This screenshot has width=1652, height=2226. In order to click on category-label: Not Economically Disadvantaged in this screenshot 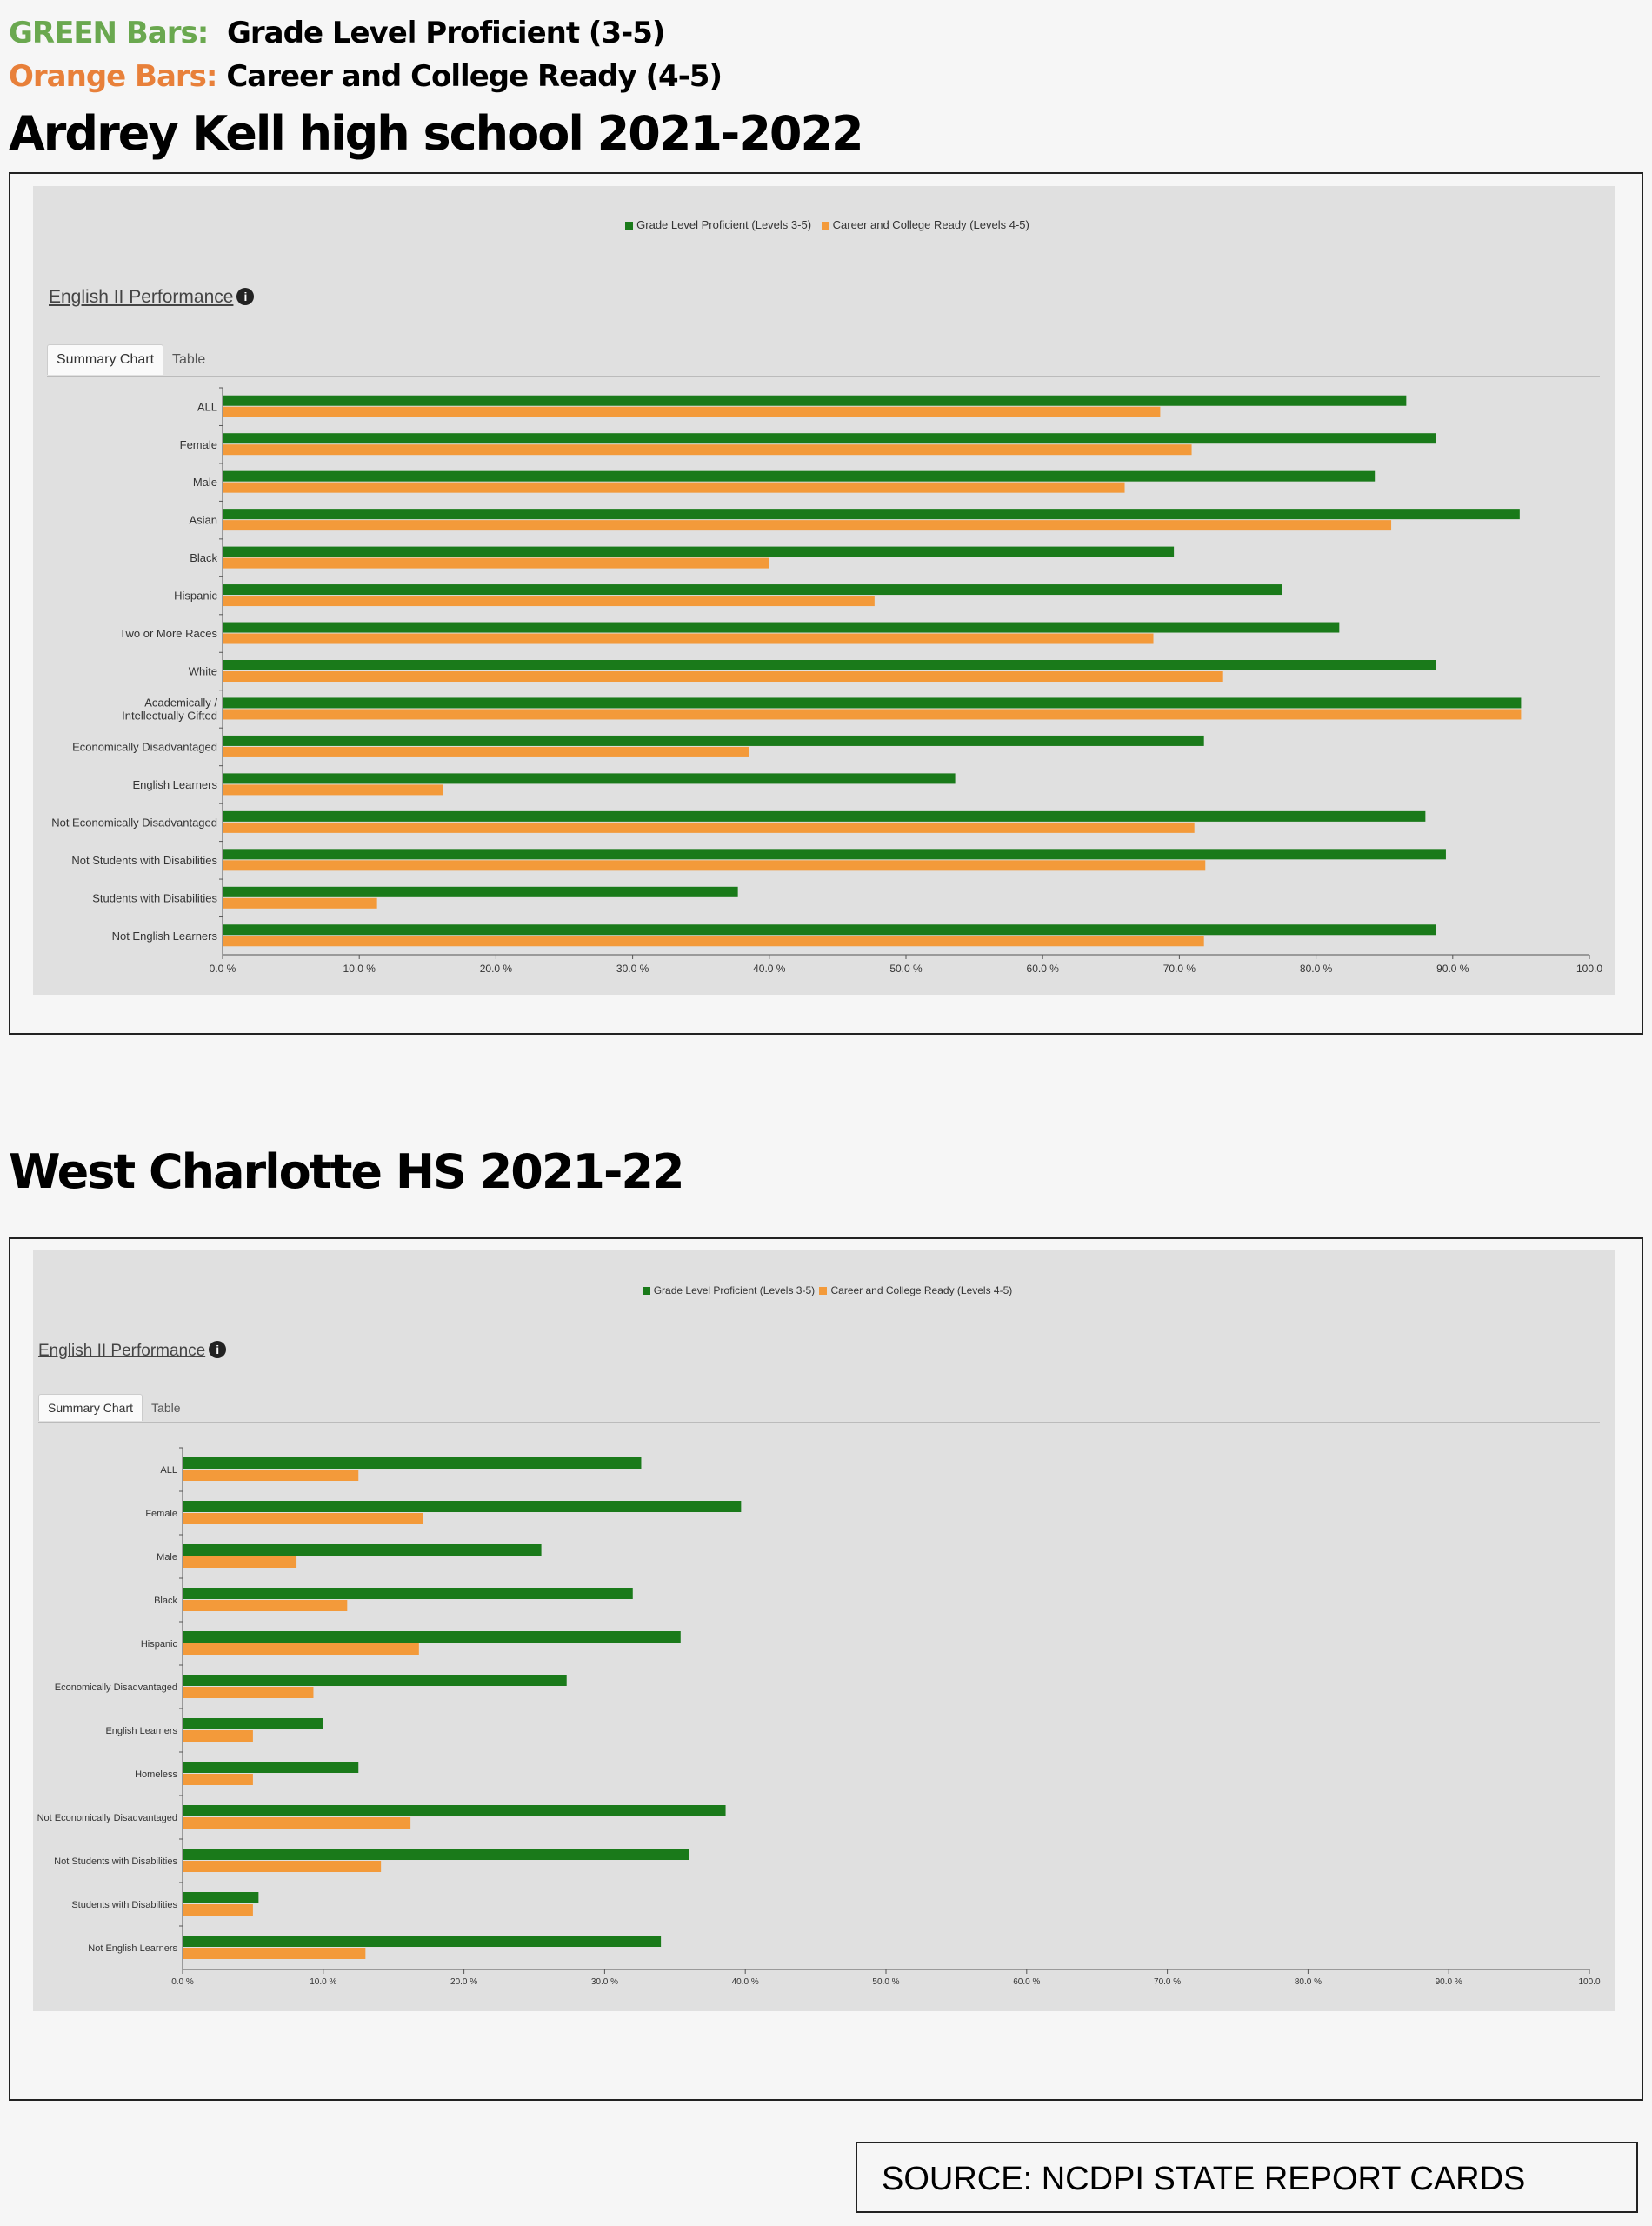, I will do `click(107, 1818)`.